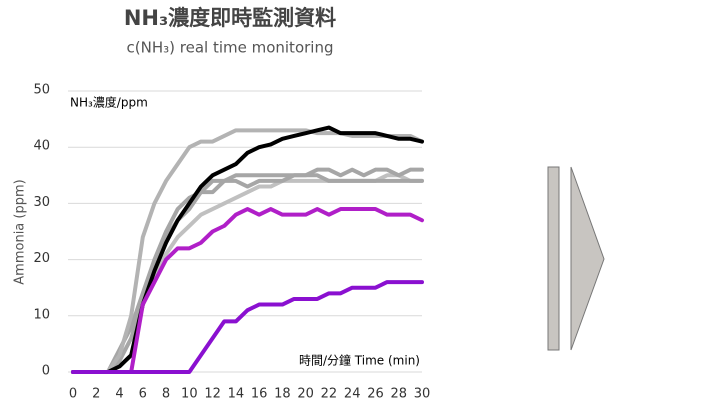  What do you see at coordinates (305, 394) in the screenshot?
I see `x-tick-label: 20` at bounding box center [305, 394].